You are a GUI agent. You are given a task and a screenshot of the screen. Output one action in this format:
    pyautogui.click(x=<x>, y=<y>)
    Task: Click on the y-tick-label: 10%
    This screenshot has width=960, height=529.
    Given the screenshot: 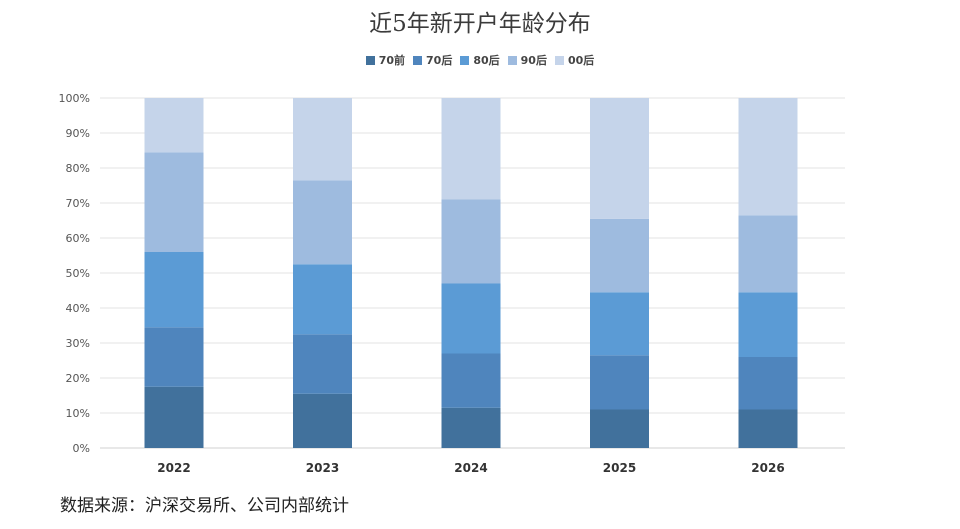 What is the action you would take?
    pyautogui.click(x=78, y=413)
    